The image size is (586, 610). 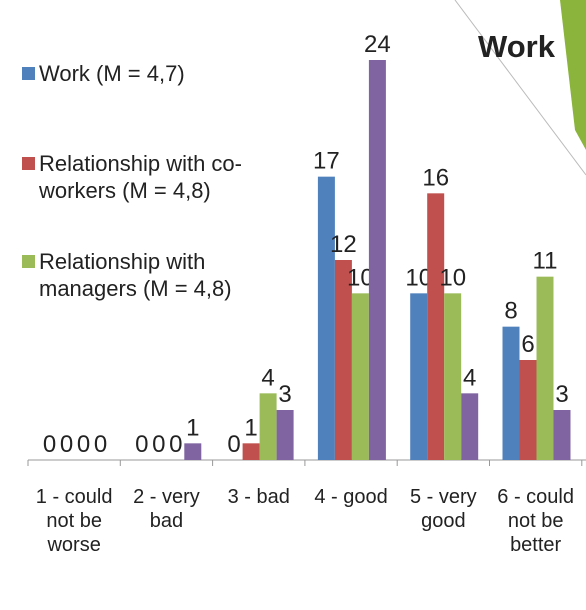 What do you see at coordinates (140, 177) in the screenshot?
I see `legend-label: Relationship with co-workers (M = 4,8)` at bounding box center [140, 177].